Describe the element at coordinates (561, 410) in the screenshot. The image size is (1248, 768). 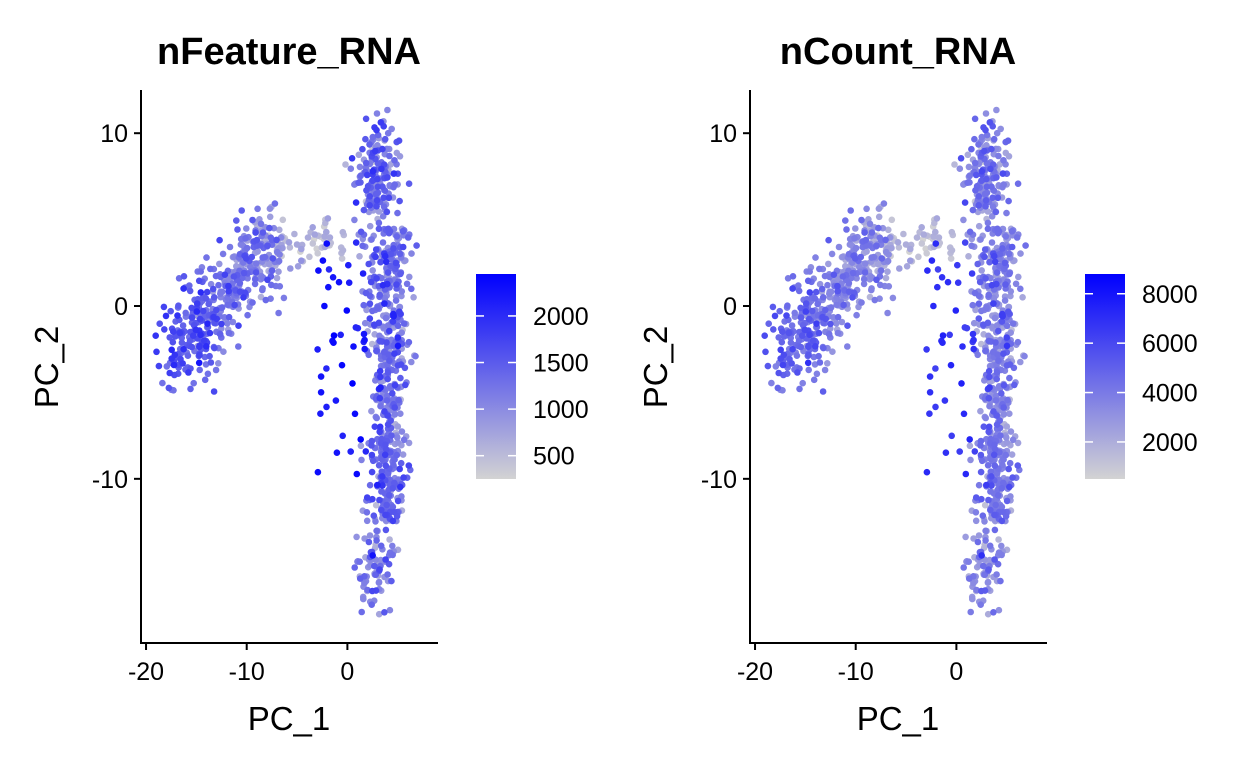
I see `legend-label: 1000` at that location.